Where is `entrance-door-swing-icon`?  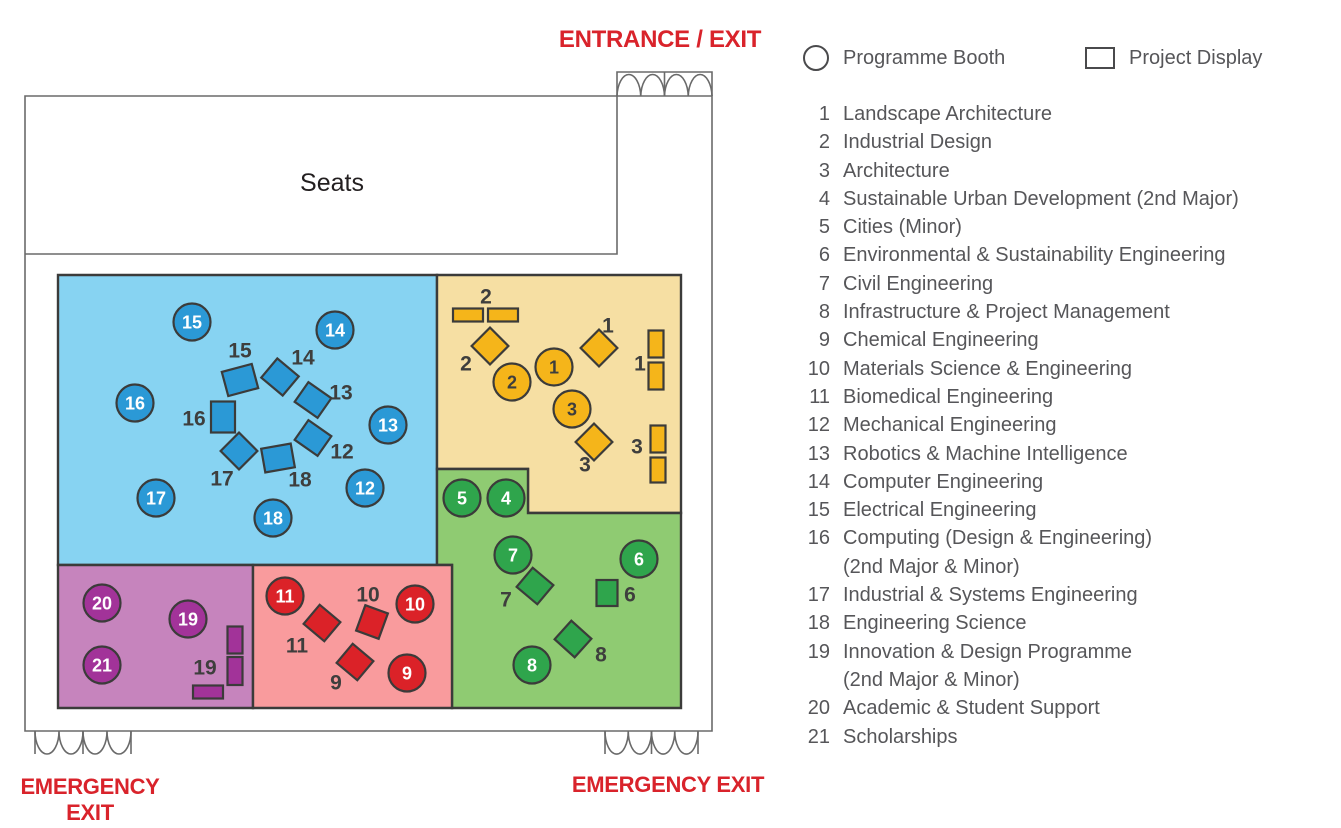
entrance-door-swing-icon is located at coordinates (664, 85).